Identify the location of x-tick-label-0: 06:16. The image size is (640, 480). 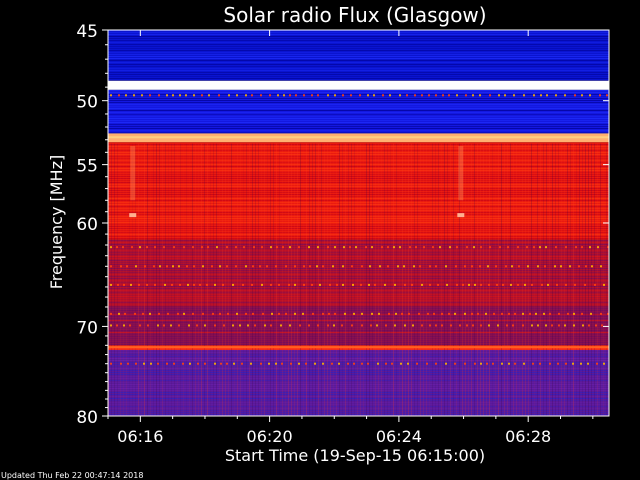
(140, 436).